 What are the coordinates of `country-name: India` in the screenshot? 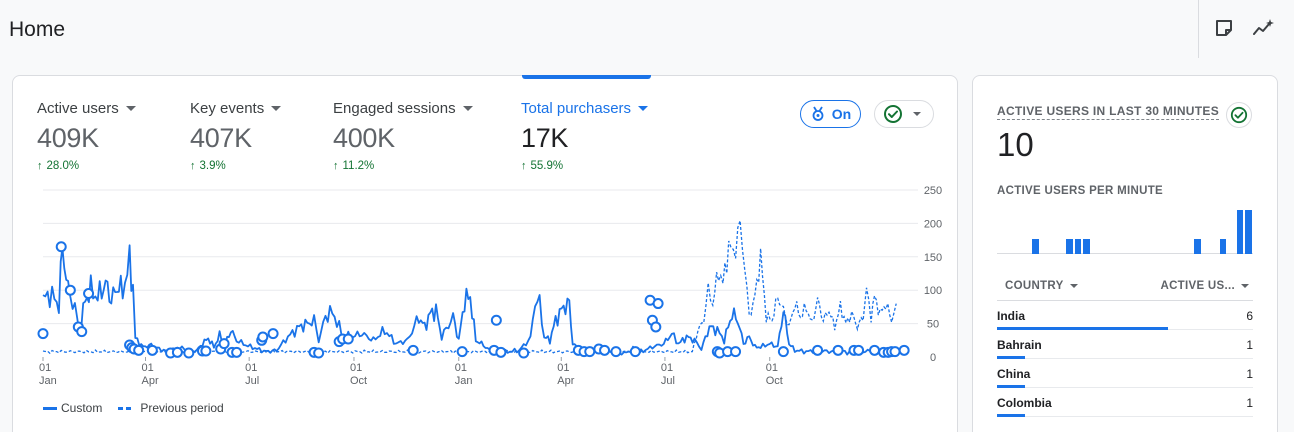 It's located at (1011, 316).